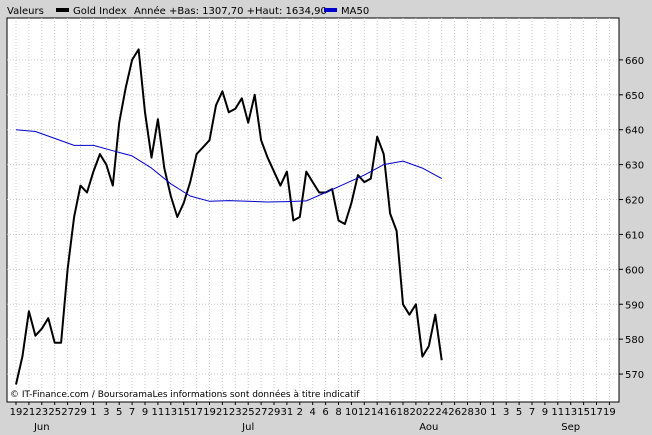 The height and width of the screenshot is (435, 652). What do you see at coordinates (62, 10) in the screenshot?
I see `legend-series-swatch` at bounding box center [62, 10].